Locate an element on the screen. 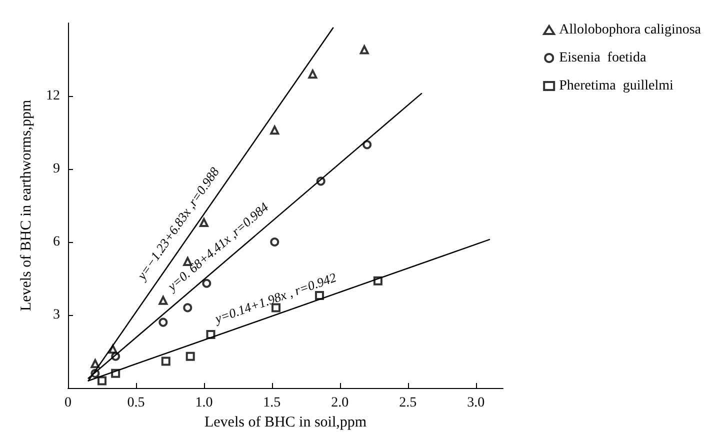 The image size is (719, 447). y-tick-label: 9 is located at coordinates (56, 169).